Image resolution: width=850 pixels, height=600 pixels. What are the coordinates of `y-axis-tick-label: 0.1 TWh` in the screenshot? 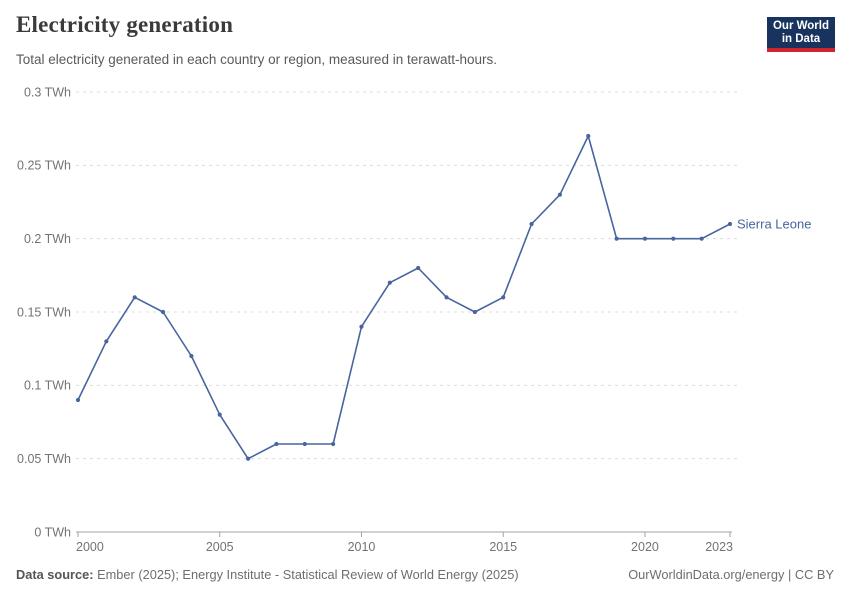 It's located at (47, 386).